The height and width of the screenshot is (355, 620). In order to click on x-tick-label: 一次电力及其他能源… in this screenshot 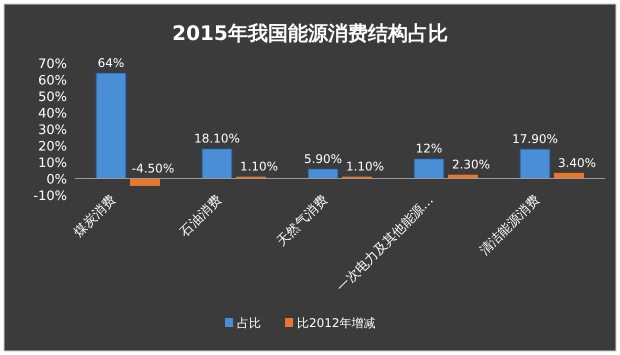, I will do `click(385, 244)`.